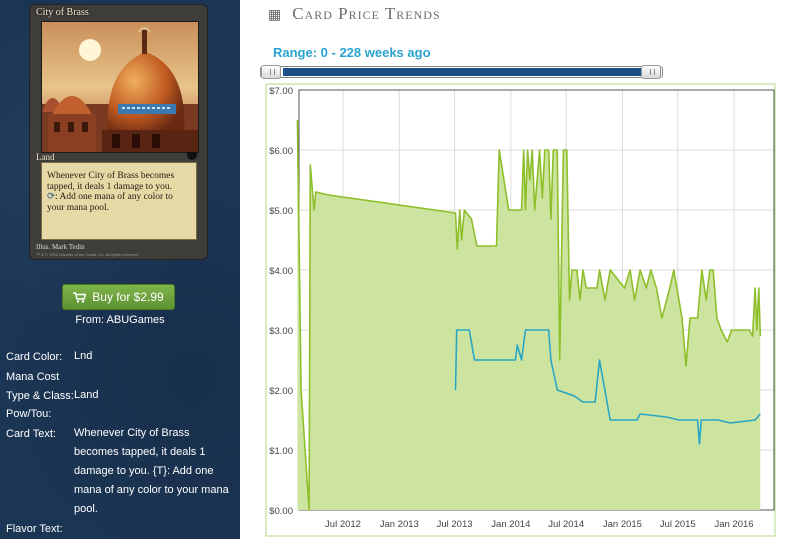 This screenshot has height=539, width=785. Describe the element at coordinates (275, 15) in the screenshot. I see `calendar-icon: ▦` at that location.